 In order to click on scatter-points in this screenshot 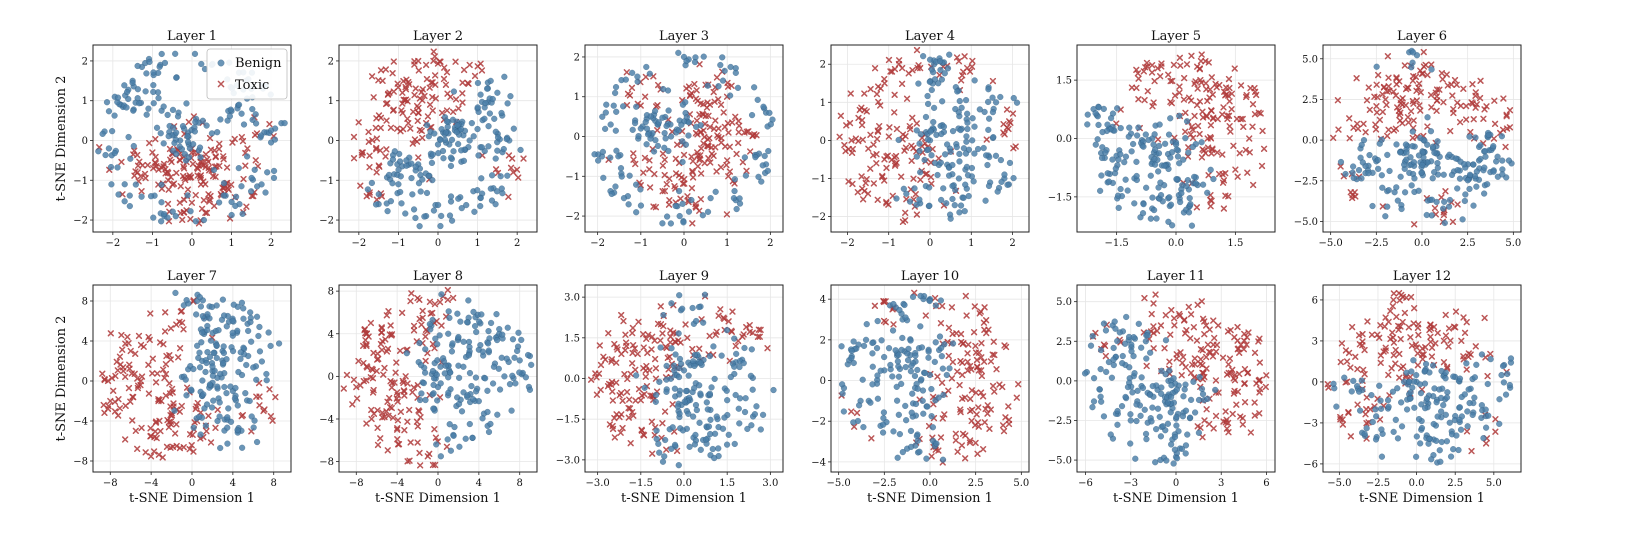, I will do `click(928, 135)`.